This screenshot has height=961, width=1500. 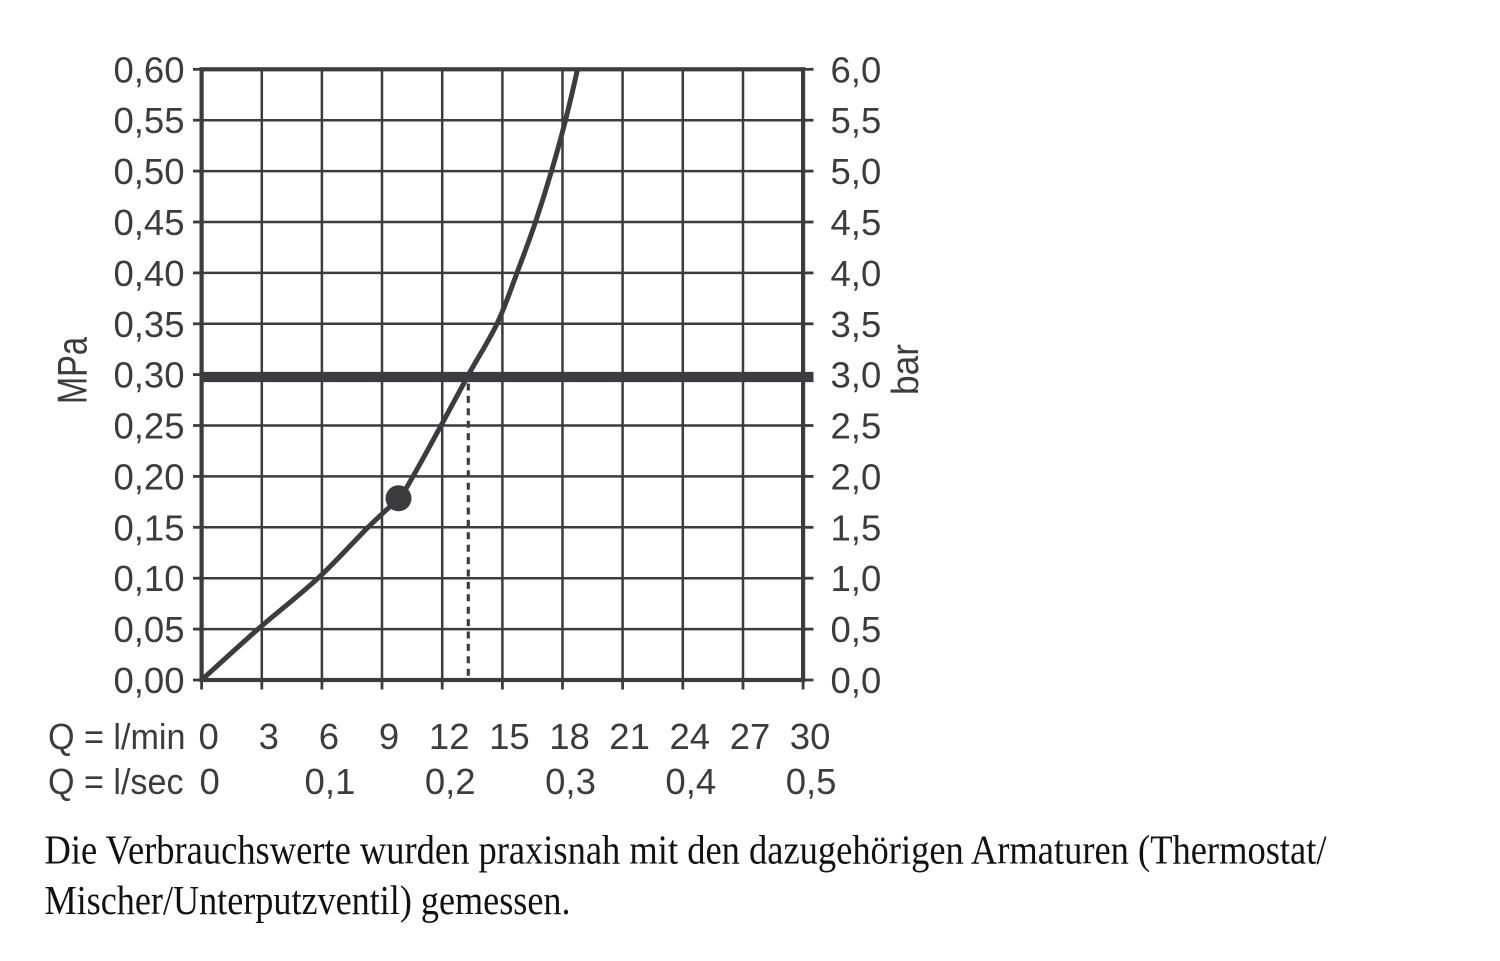 I want to click on svg-text: 5,0, so click(x=856, y=171).